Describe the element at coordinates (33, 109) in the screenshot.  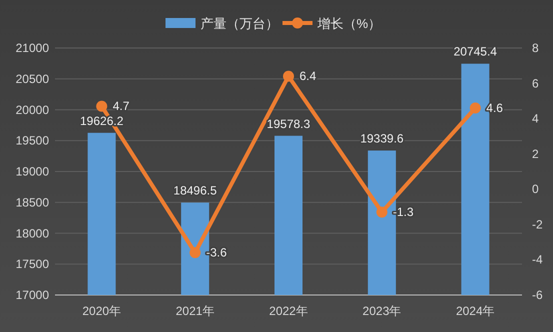
I see `y-tick-label: 20000` at that location.